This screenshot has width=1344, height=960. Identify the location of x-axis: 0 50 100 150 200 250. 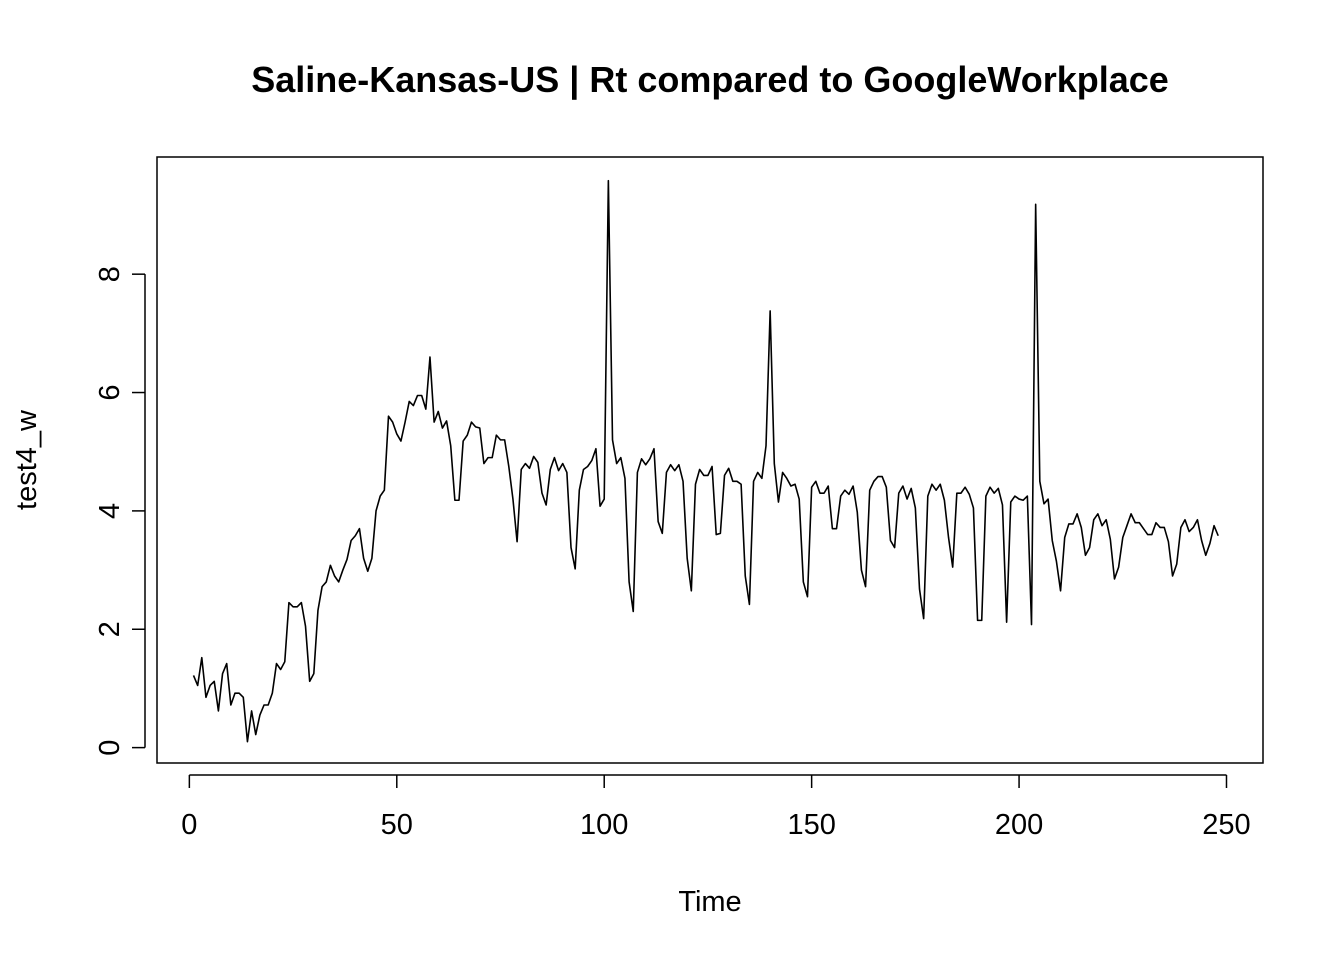
(716, 807).